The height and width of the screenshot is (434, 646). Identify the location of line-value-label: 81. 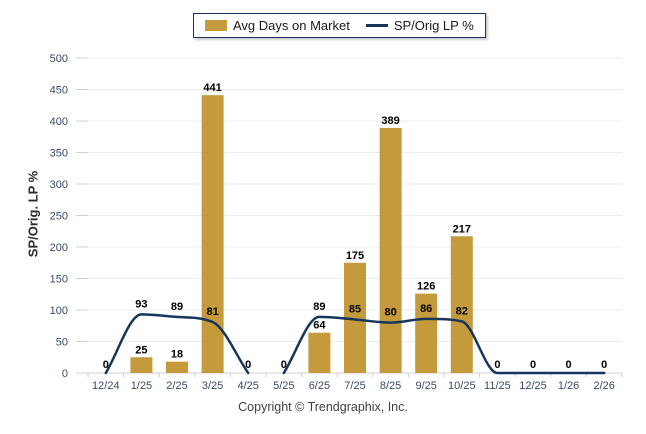
(212, 312).